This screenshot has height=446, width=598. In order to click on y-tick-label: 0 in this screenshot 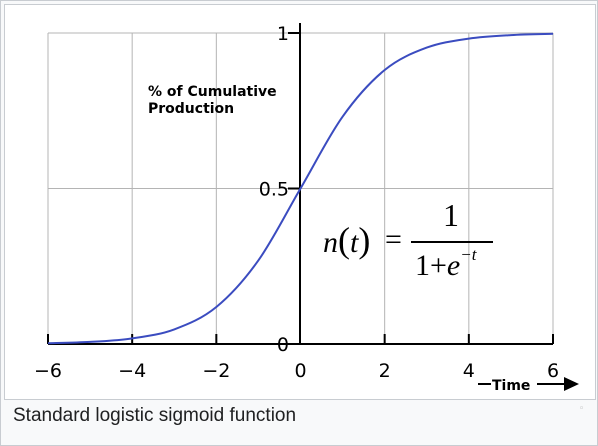, I will do `click(283, 345)`.